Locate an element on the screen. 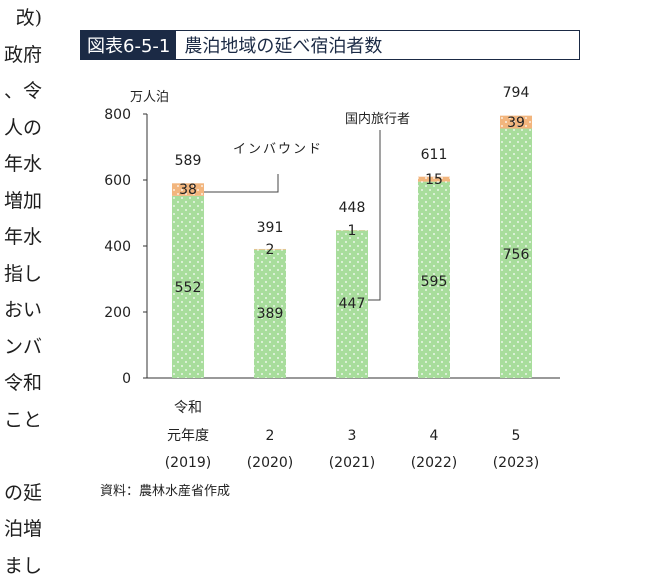  callout-line-inbound is located at coordinates (241, 183).